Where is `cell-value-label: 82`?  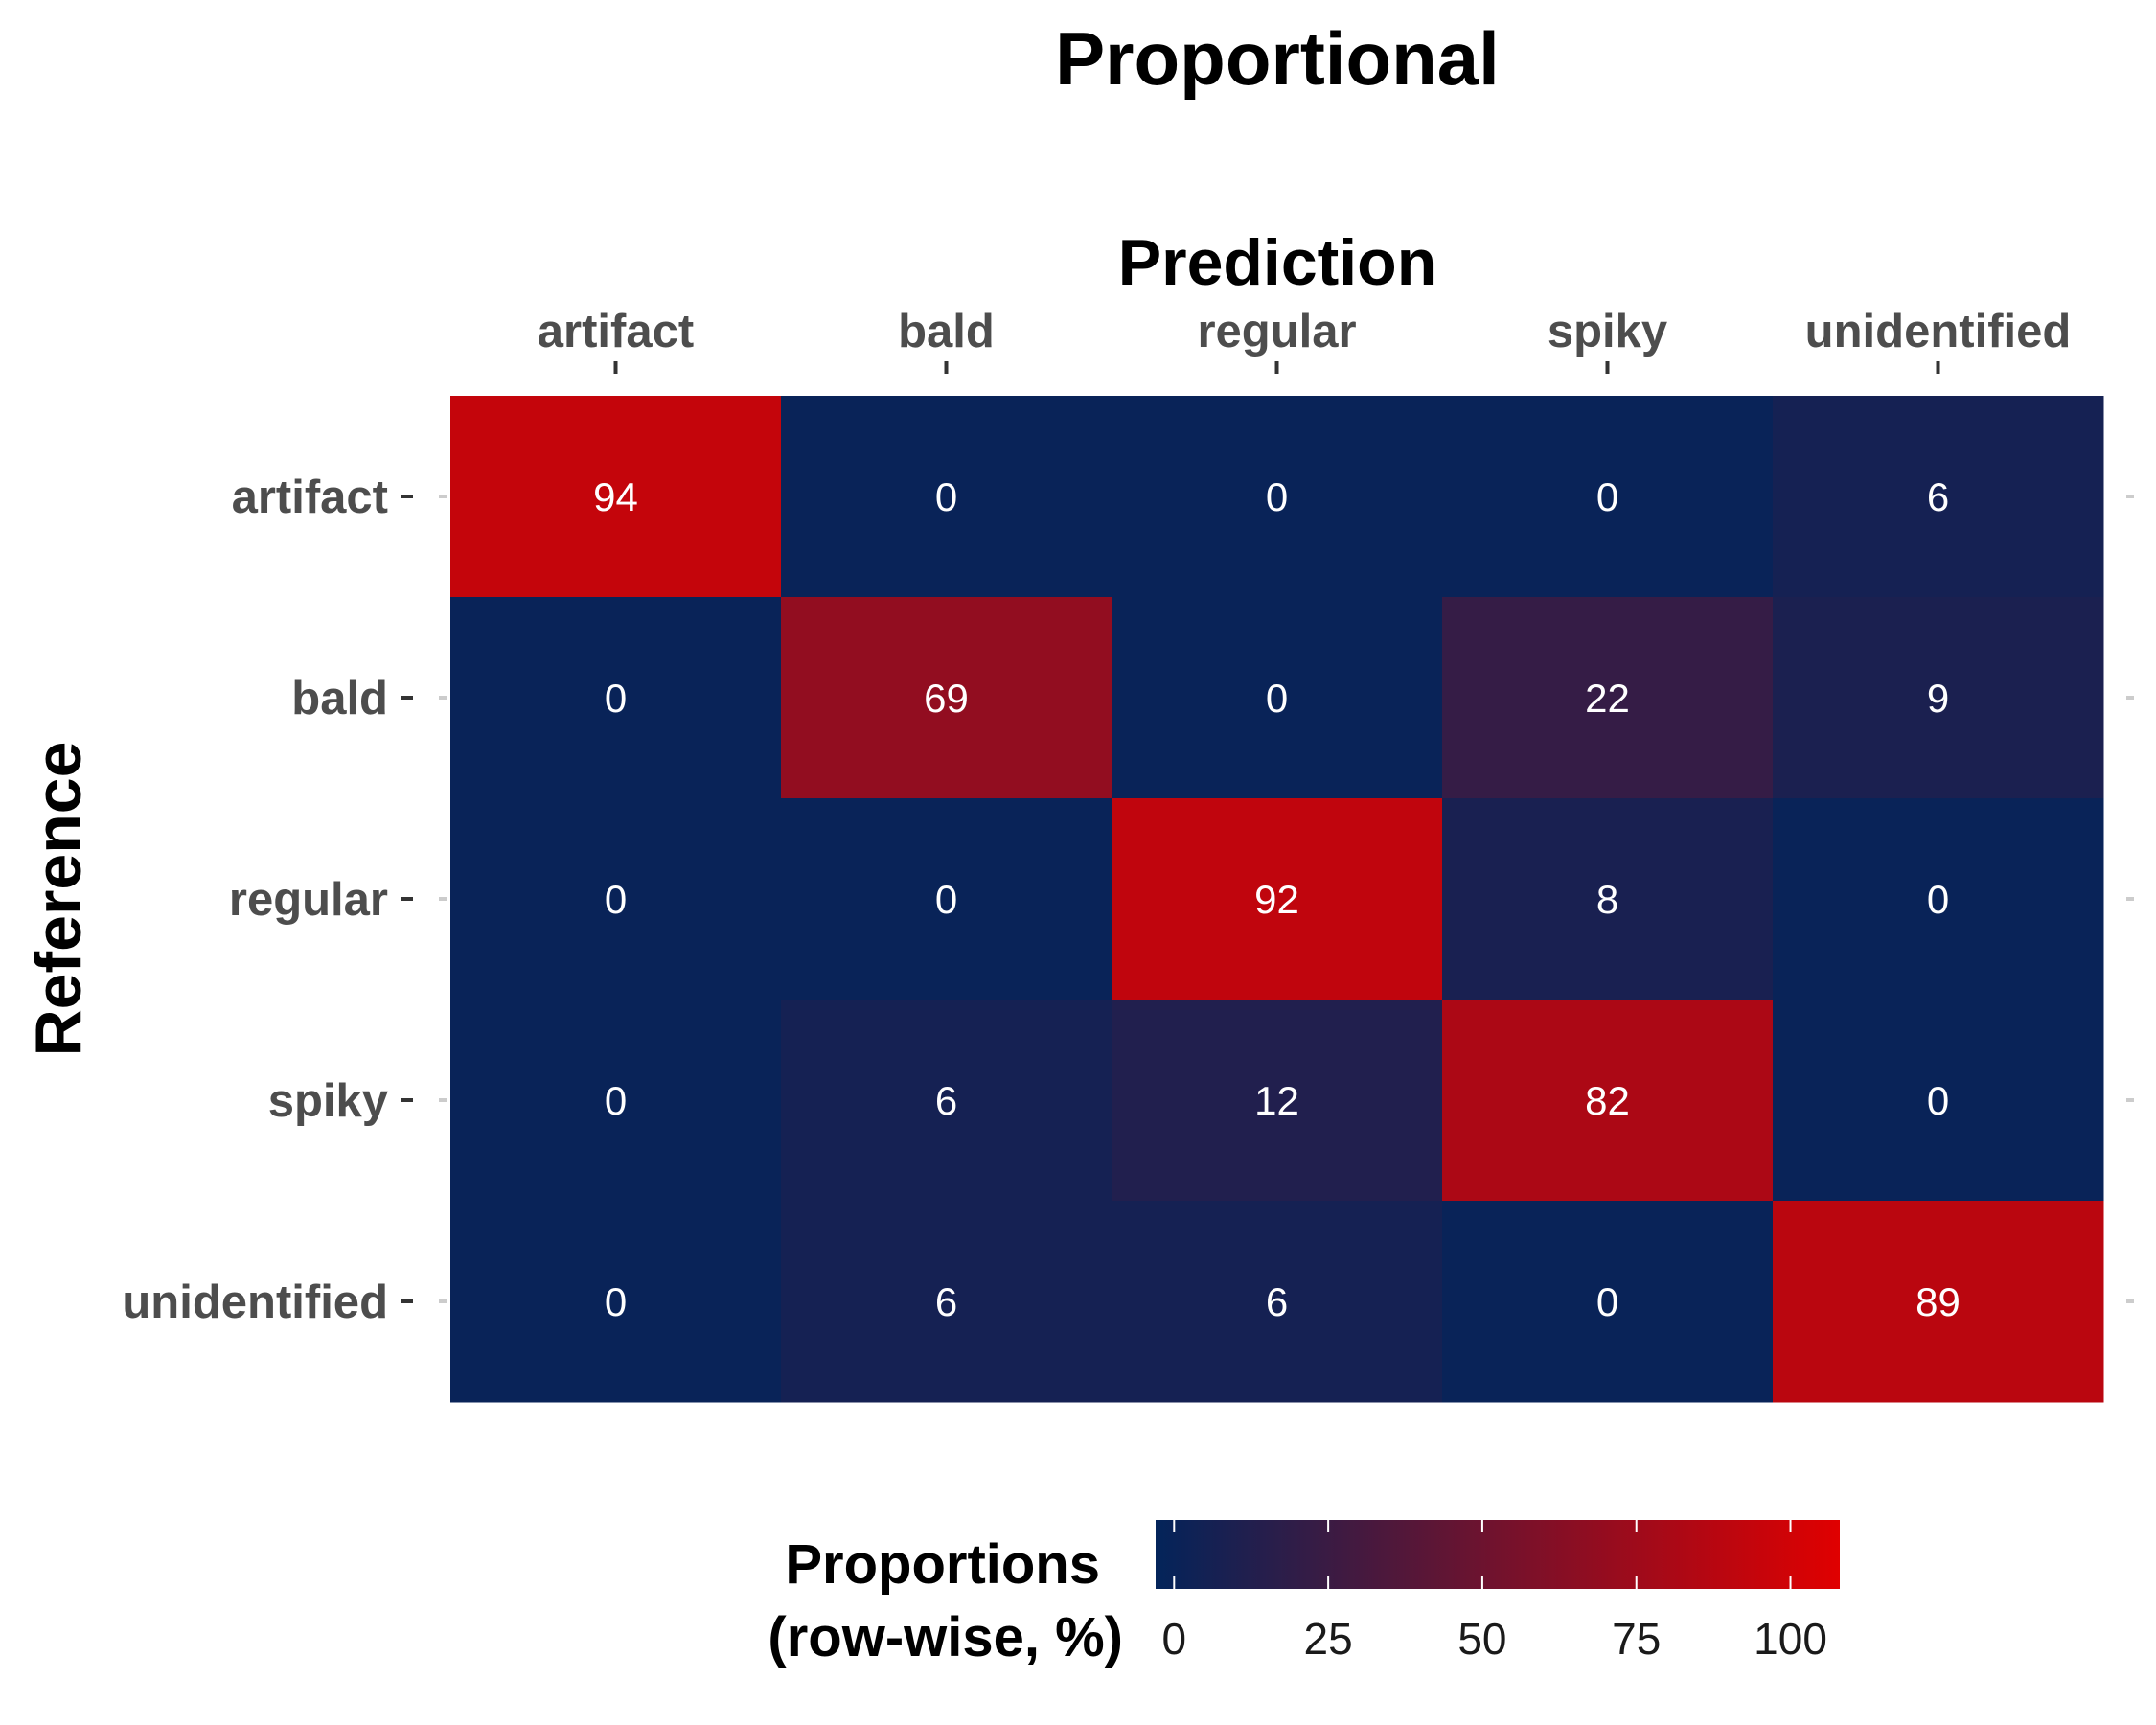
cell-value-label: 82 is located at coordinates (1607, 1100).